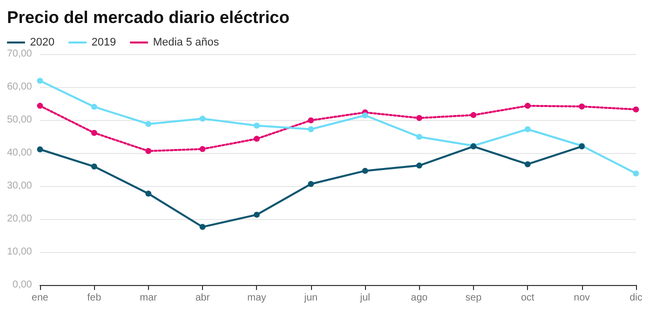 The image size is (650, 325). I want to click on legend-label: 2019, so click(103, 42).